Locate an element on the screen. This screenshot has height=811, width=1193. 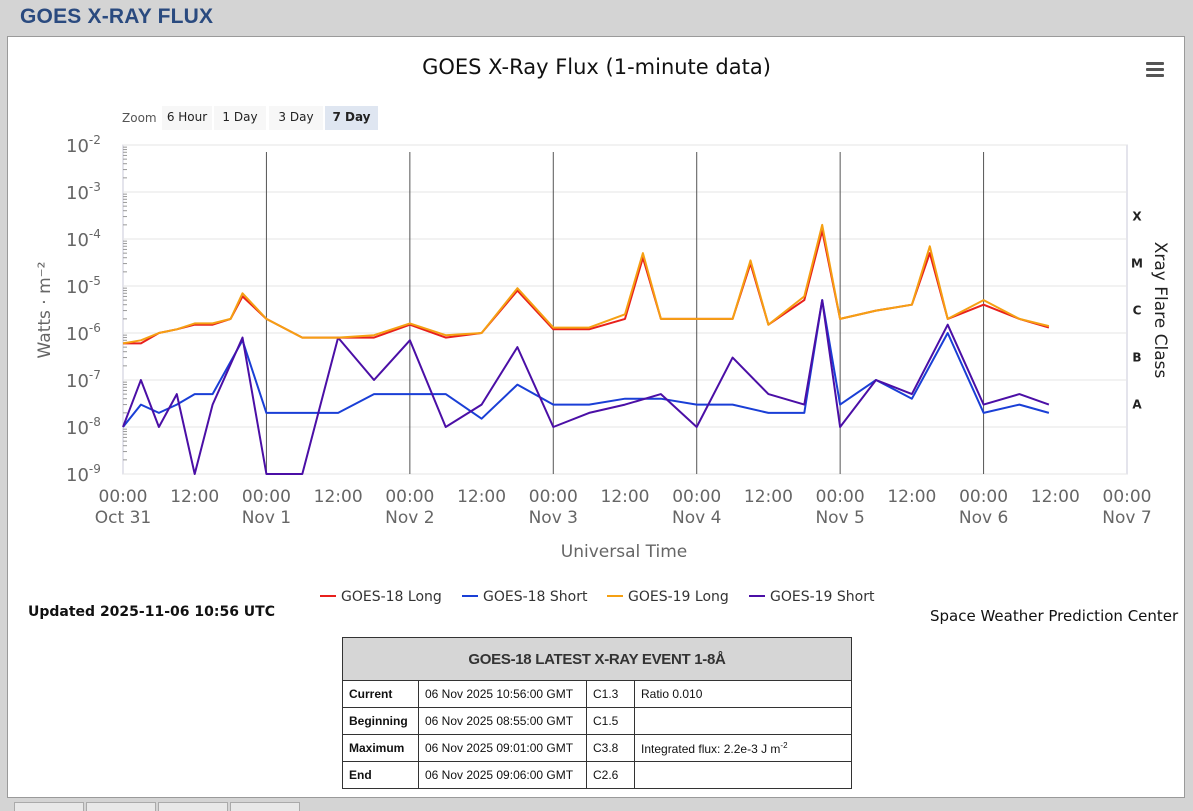
row-label: Maximum is located at coordinates (380, 748).